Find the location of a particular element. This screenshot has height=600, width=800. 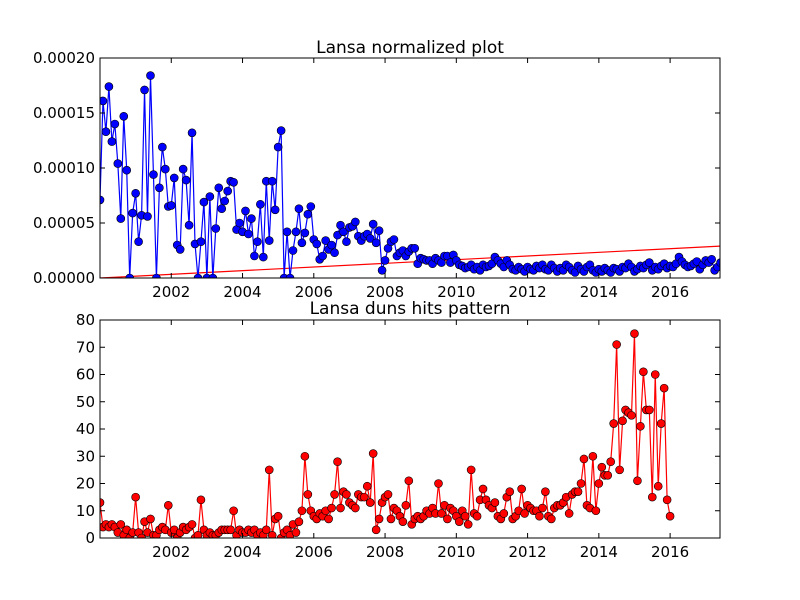

normalized-x-tick-label: 2012 is located at coordinates (527, 292).